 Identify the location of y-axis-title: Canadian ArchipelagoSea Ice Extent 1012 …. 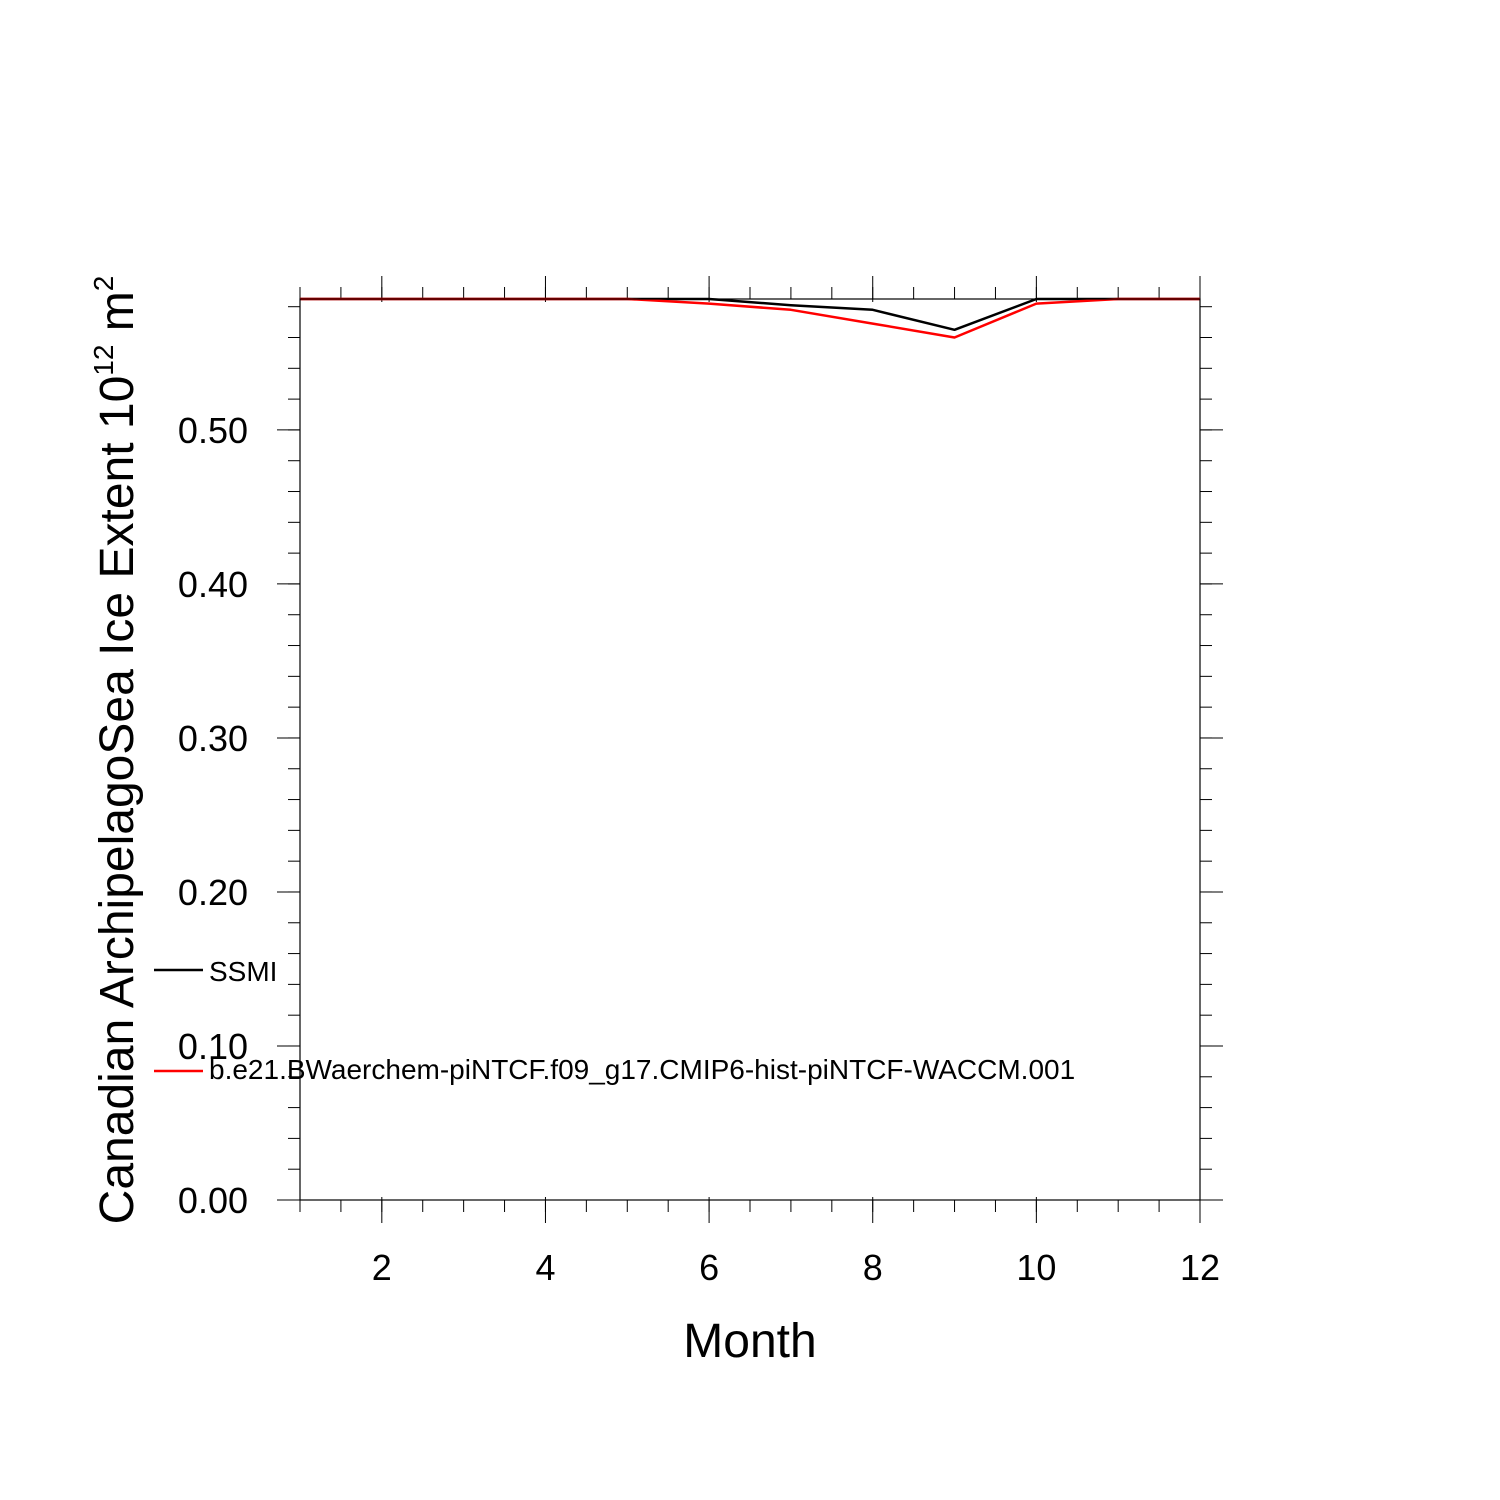
(116, 750).